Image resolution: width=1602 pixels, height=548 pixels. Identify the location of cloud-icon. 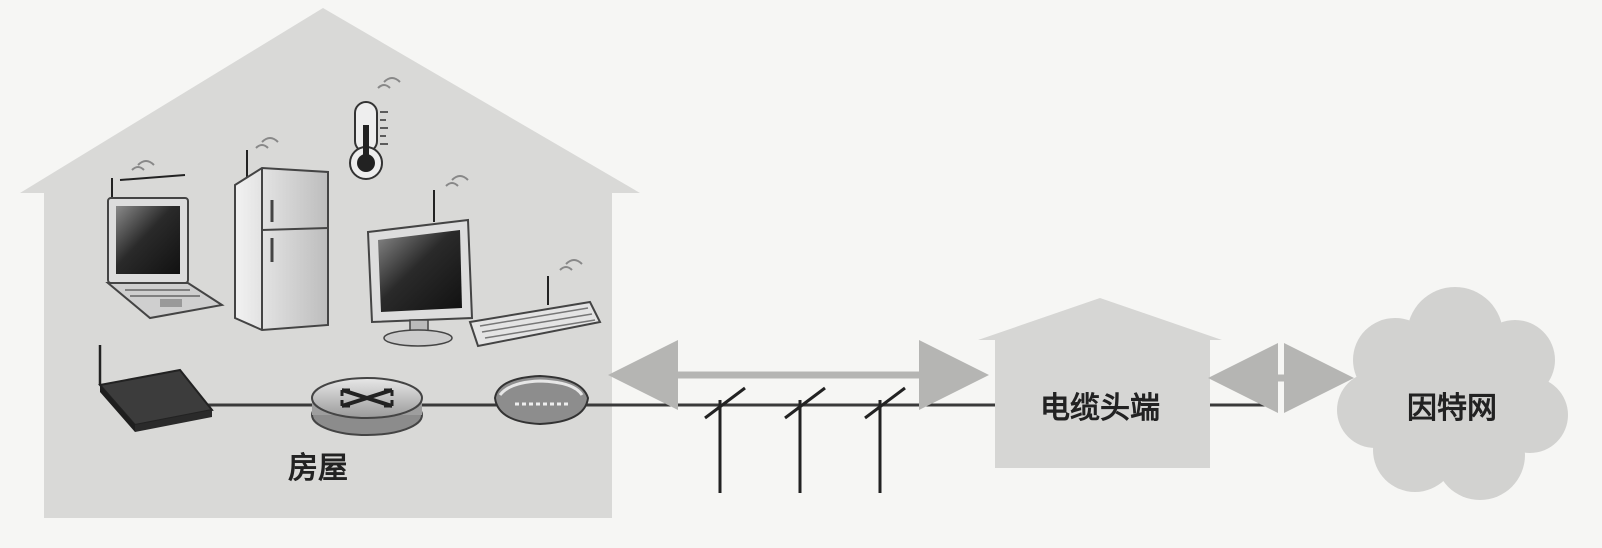
(1452, 393).